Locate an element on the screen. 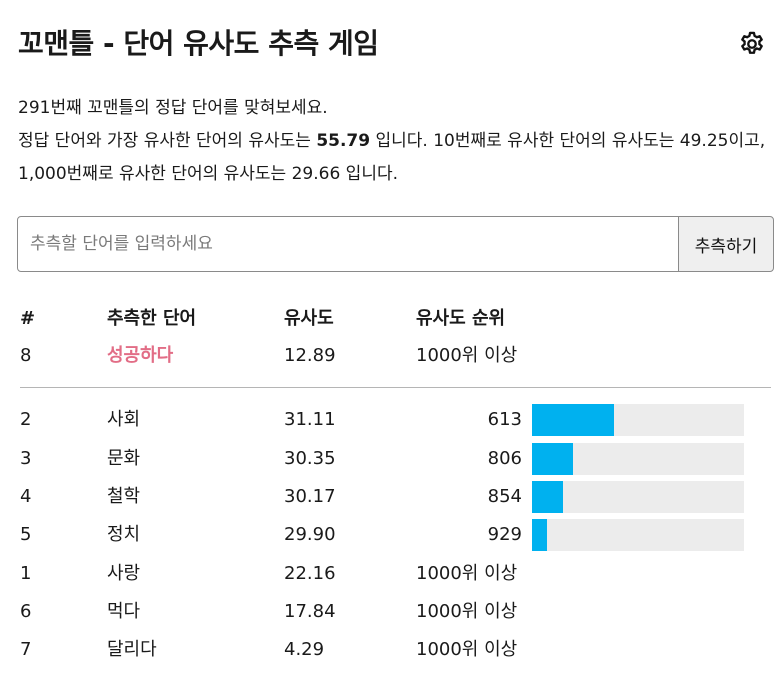 The height and width of the screenshot is (682, 782). row-word: 철학 is located at coordinates (124, 496).